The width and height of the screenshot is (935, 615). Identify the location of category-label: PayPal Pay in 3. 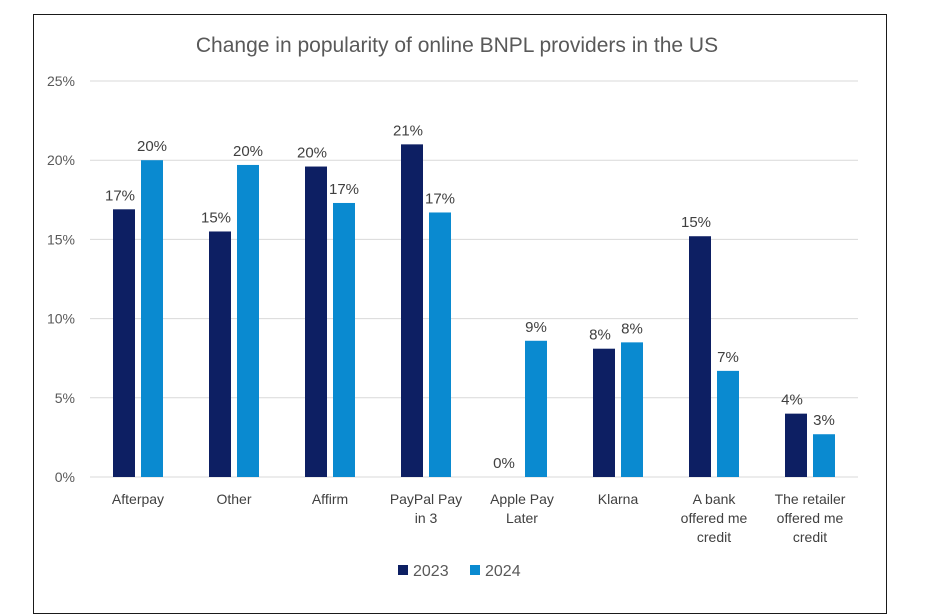
(426, 508).